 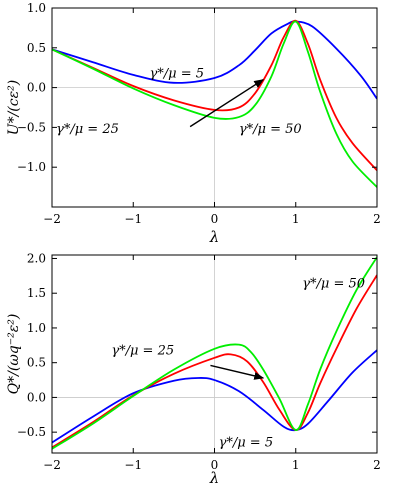 What do you see at coordinates (36, 258) in the screenshot?
I see `y-tick-label: 2.0` at bounding box center [36, 258].